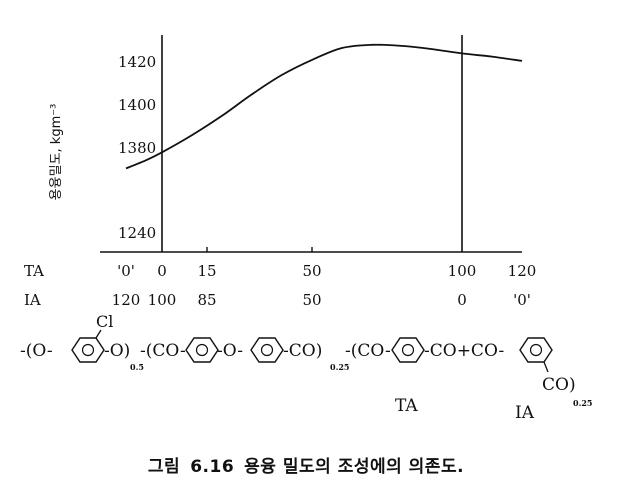 The height and width of the screenshot is (500, 622). I want to click on y-tick-label: 1400, so click(137, 105).